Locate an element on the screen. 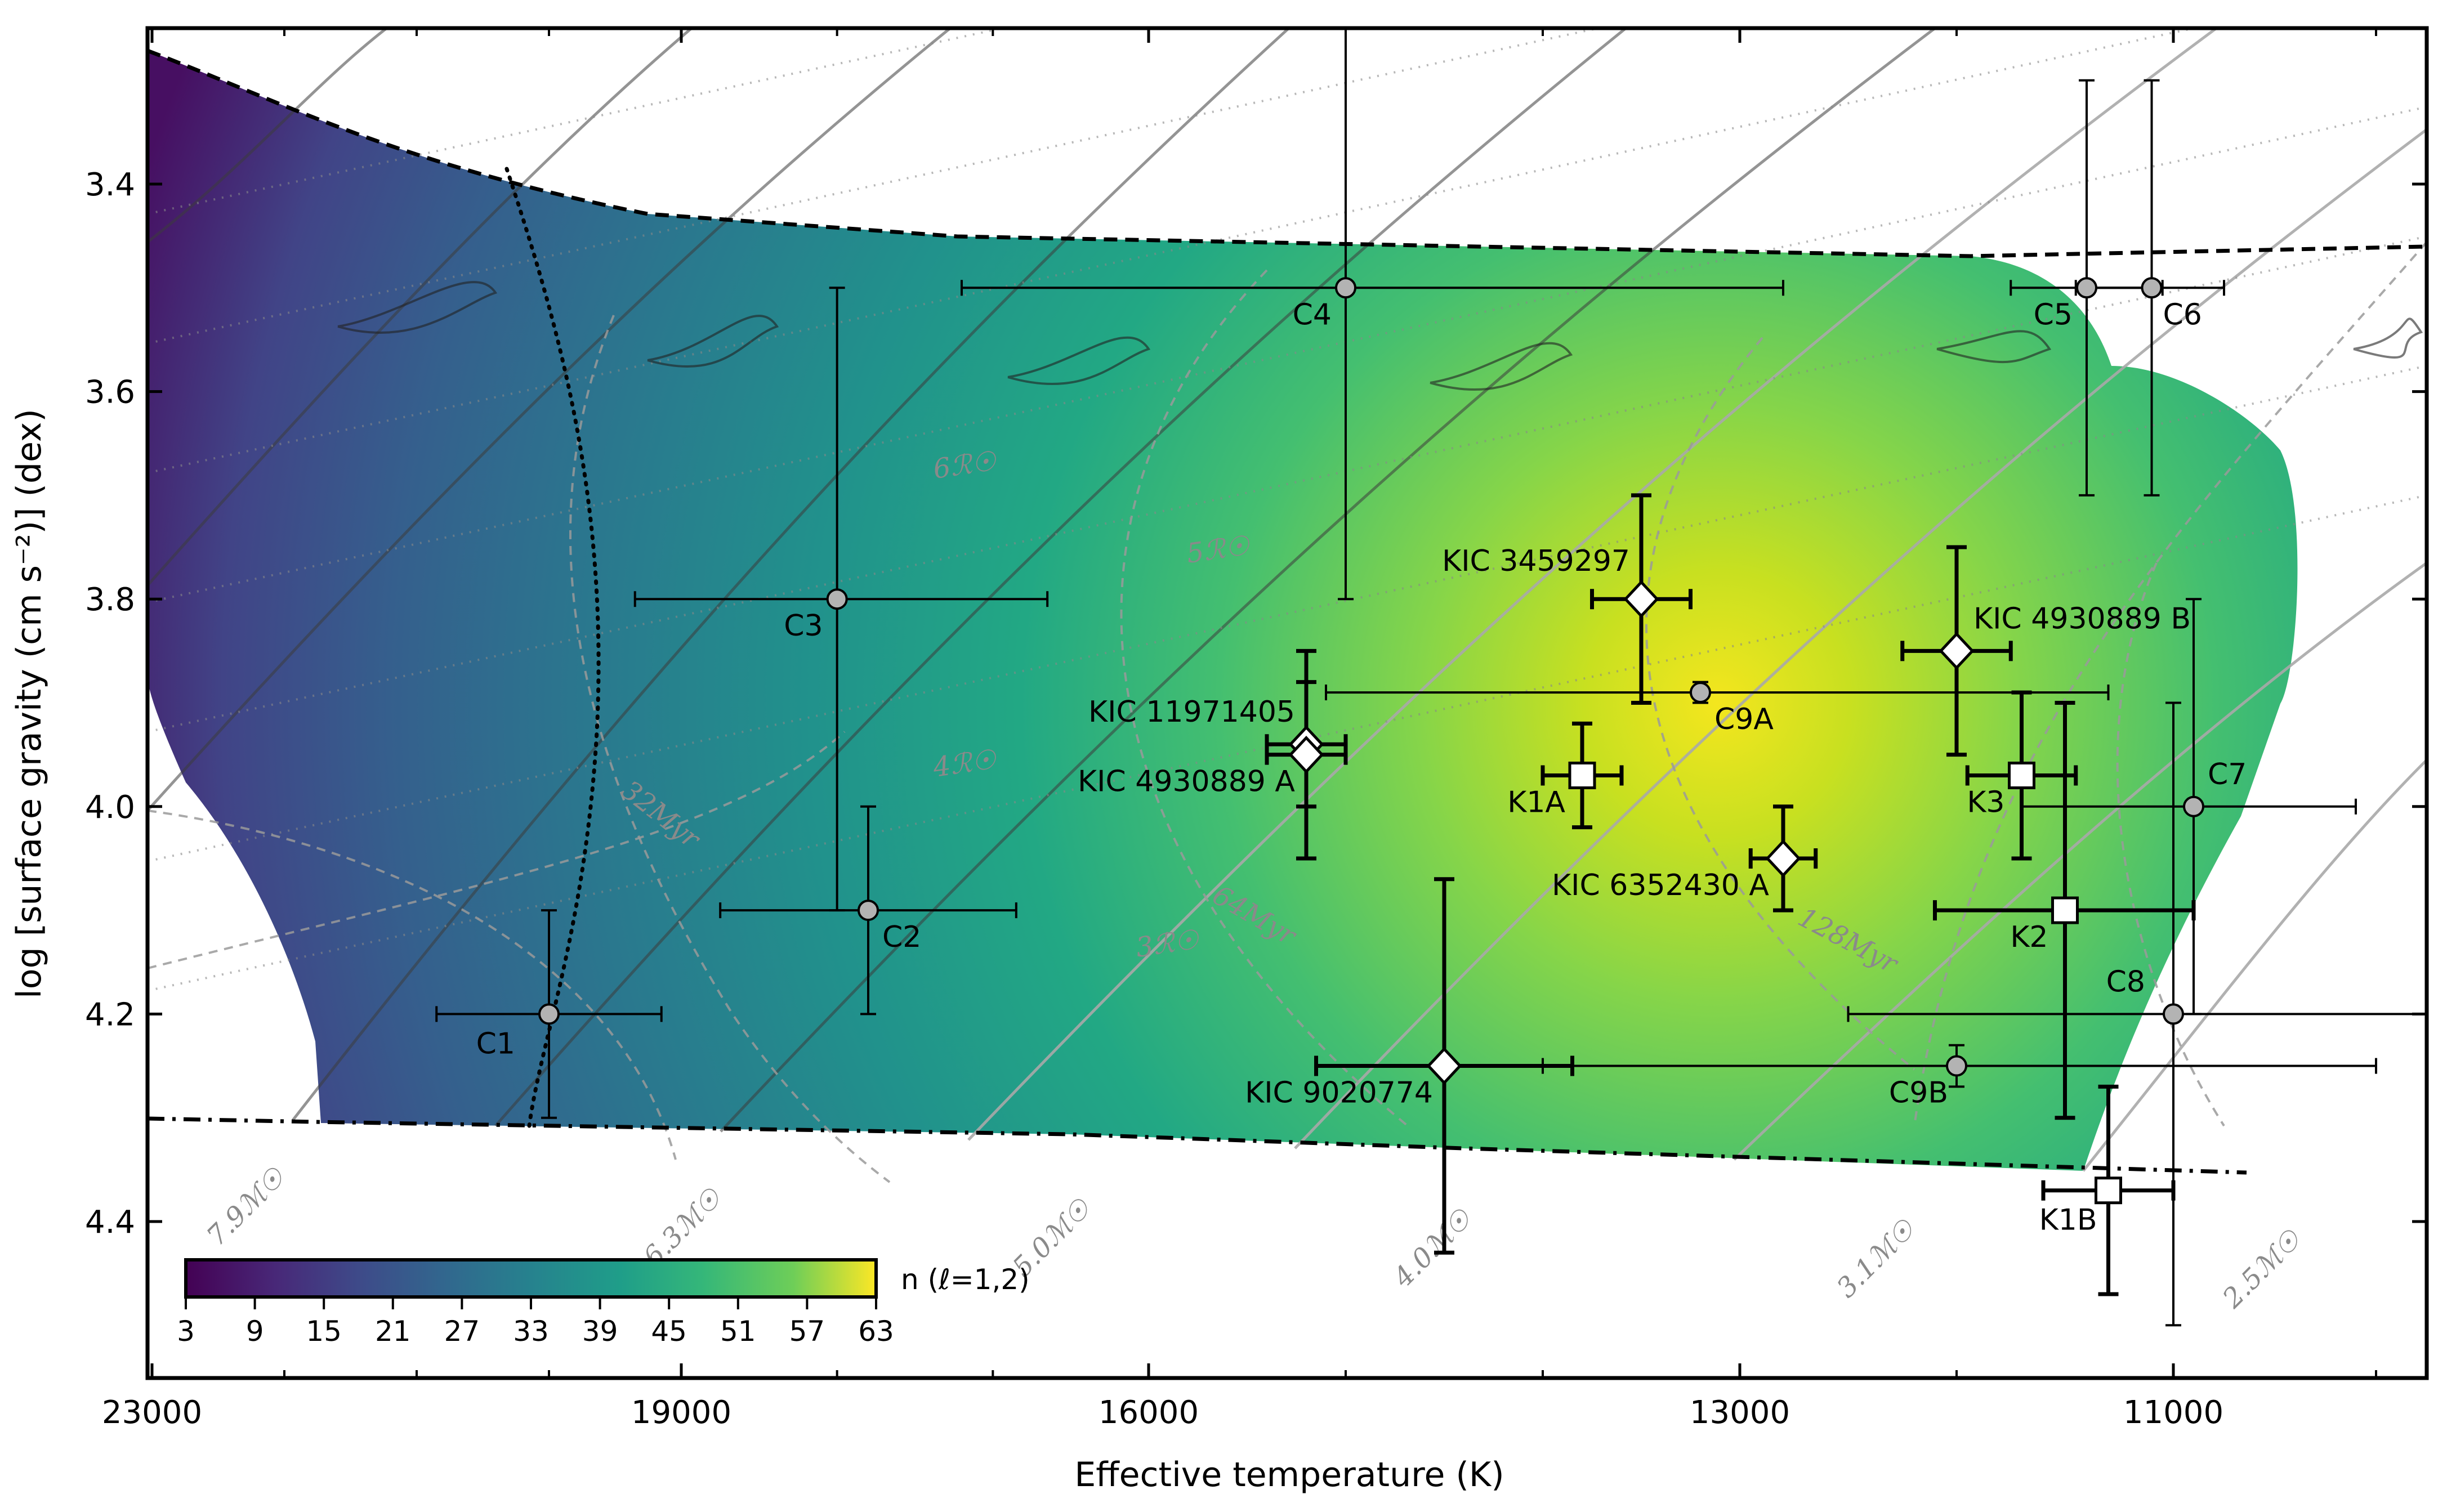 The width and height of the screenshot is (2447, 1512). point-label: C9A is located at coordinates (1744, 719).